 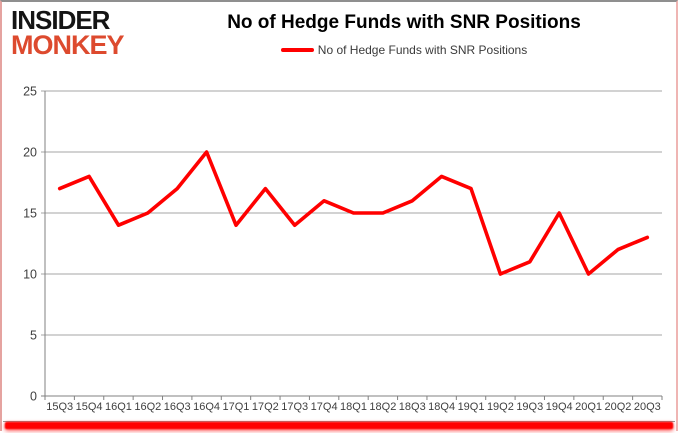 What do you see at coordinates (236, 407) in the screenshot?
I see `x-axis-label: 17Q1` at bounding box center [236, 407].